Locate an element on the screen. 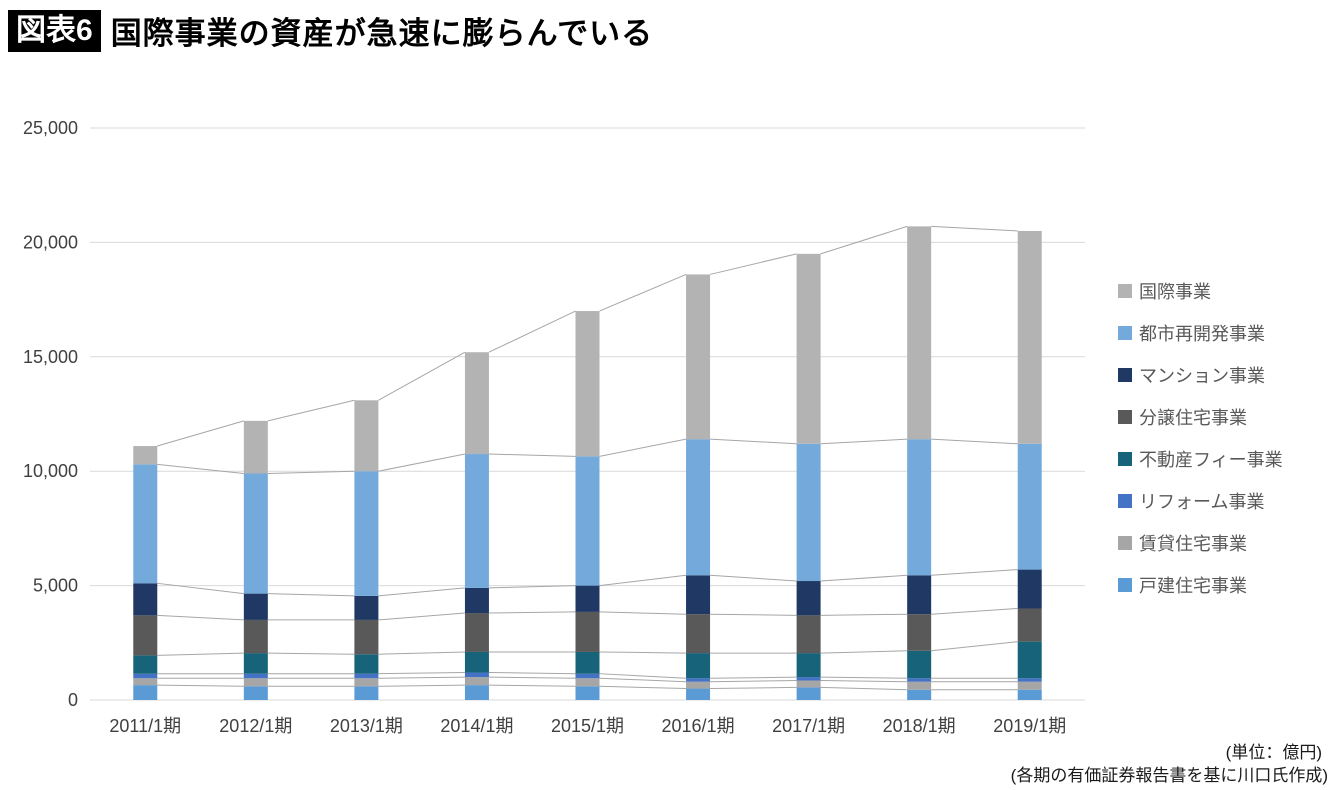 The width and height of the screenshot is (1340, 790). legend-item: 分譲住宅事業 is located at coordinates (1200, 417).